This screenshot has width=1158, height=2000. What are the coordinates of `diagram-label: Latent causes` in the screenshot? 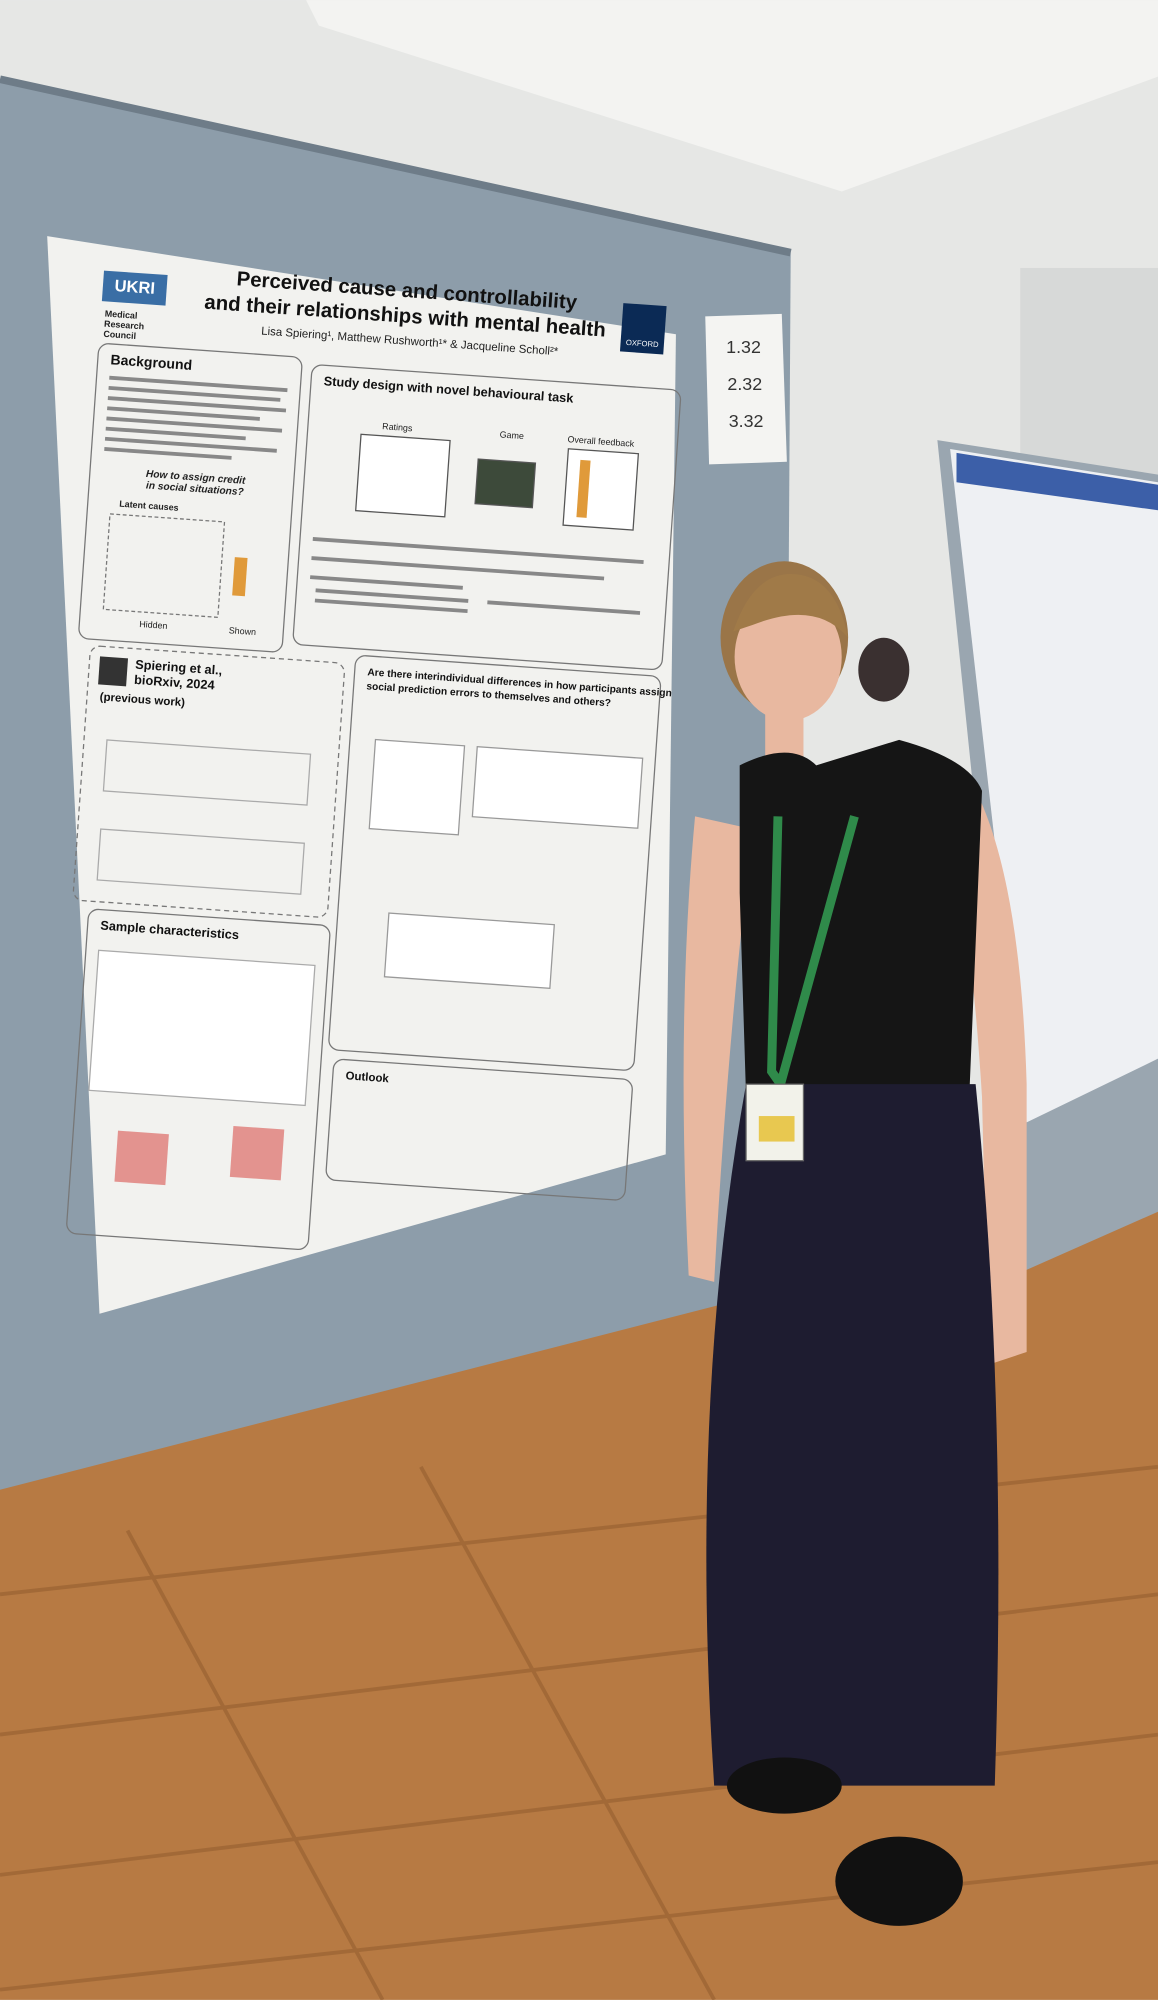 It's located at (149, 506).